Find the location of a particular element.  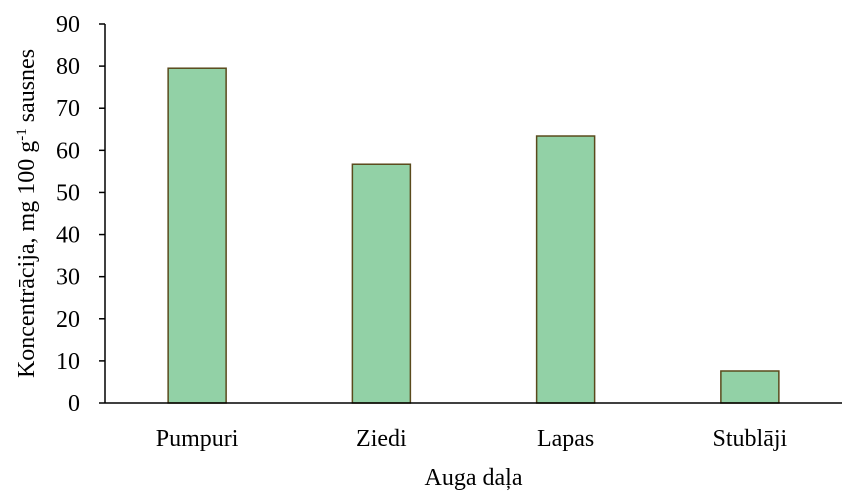

bar-stublāji is located at coordinates (750, 387).